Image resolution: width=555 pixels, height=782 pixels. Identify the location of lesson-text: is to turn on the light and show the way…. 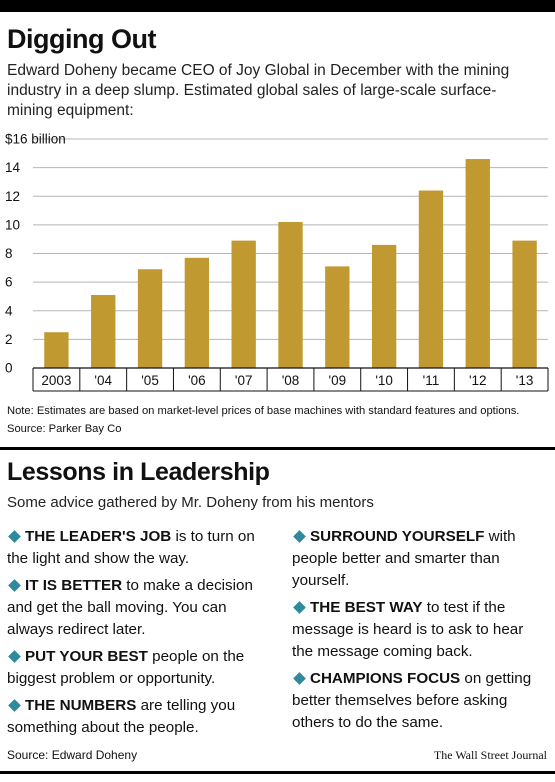
(131, 547).